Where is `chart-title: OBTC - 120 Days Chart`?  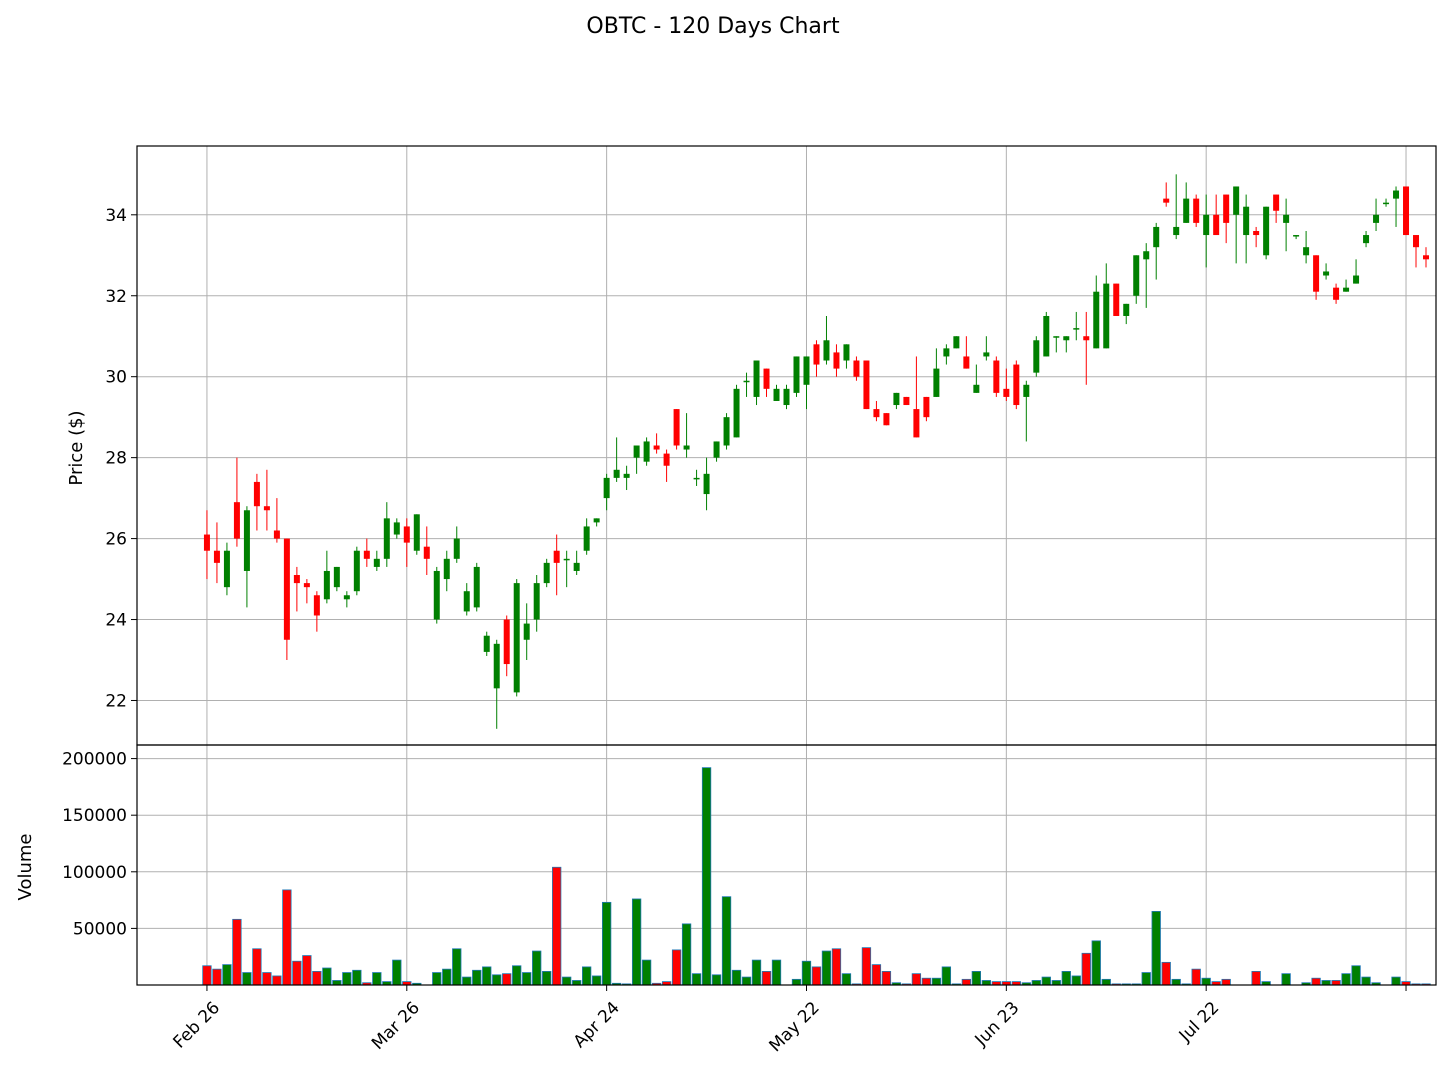
chart-title: OBTC - 120 Days Chart is located at coordinates (713, 26).